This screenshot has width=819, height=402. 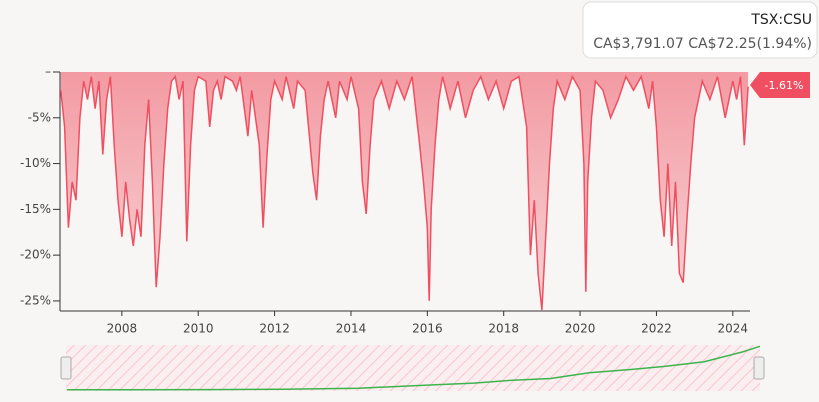 What do you see at coordinates (733, 329) in the screenshot?
I see `x-tick-label: 2024` at bounding box center [733, 329].